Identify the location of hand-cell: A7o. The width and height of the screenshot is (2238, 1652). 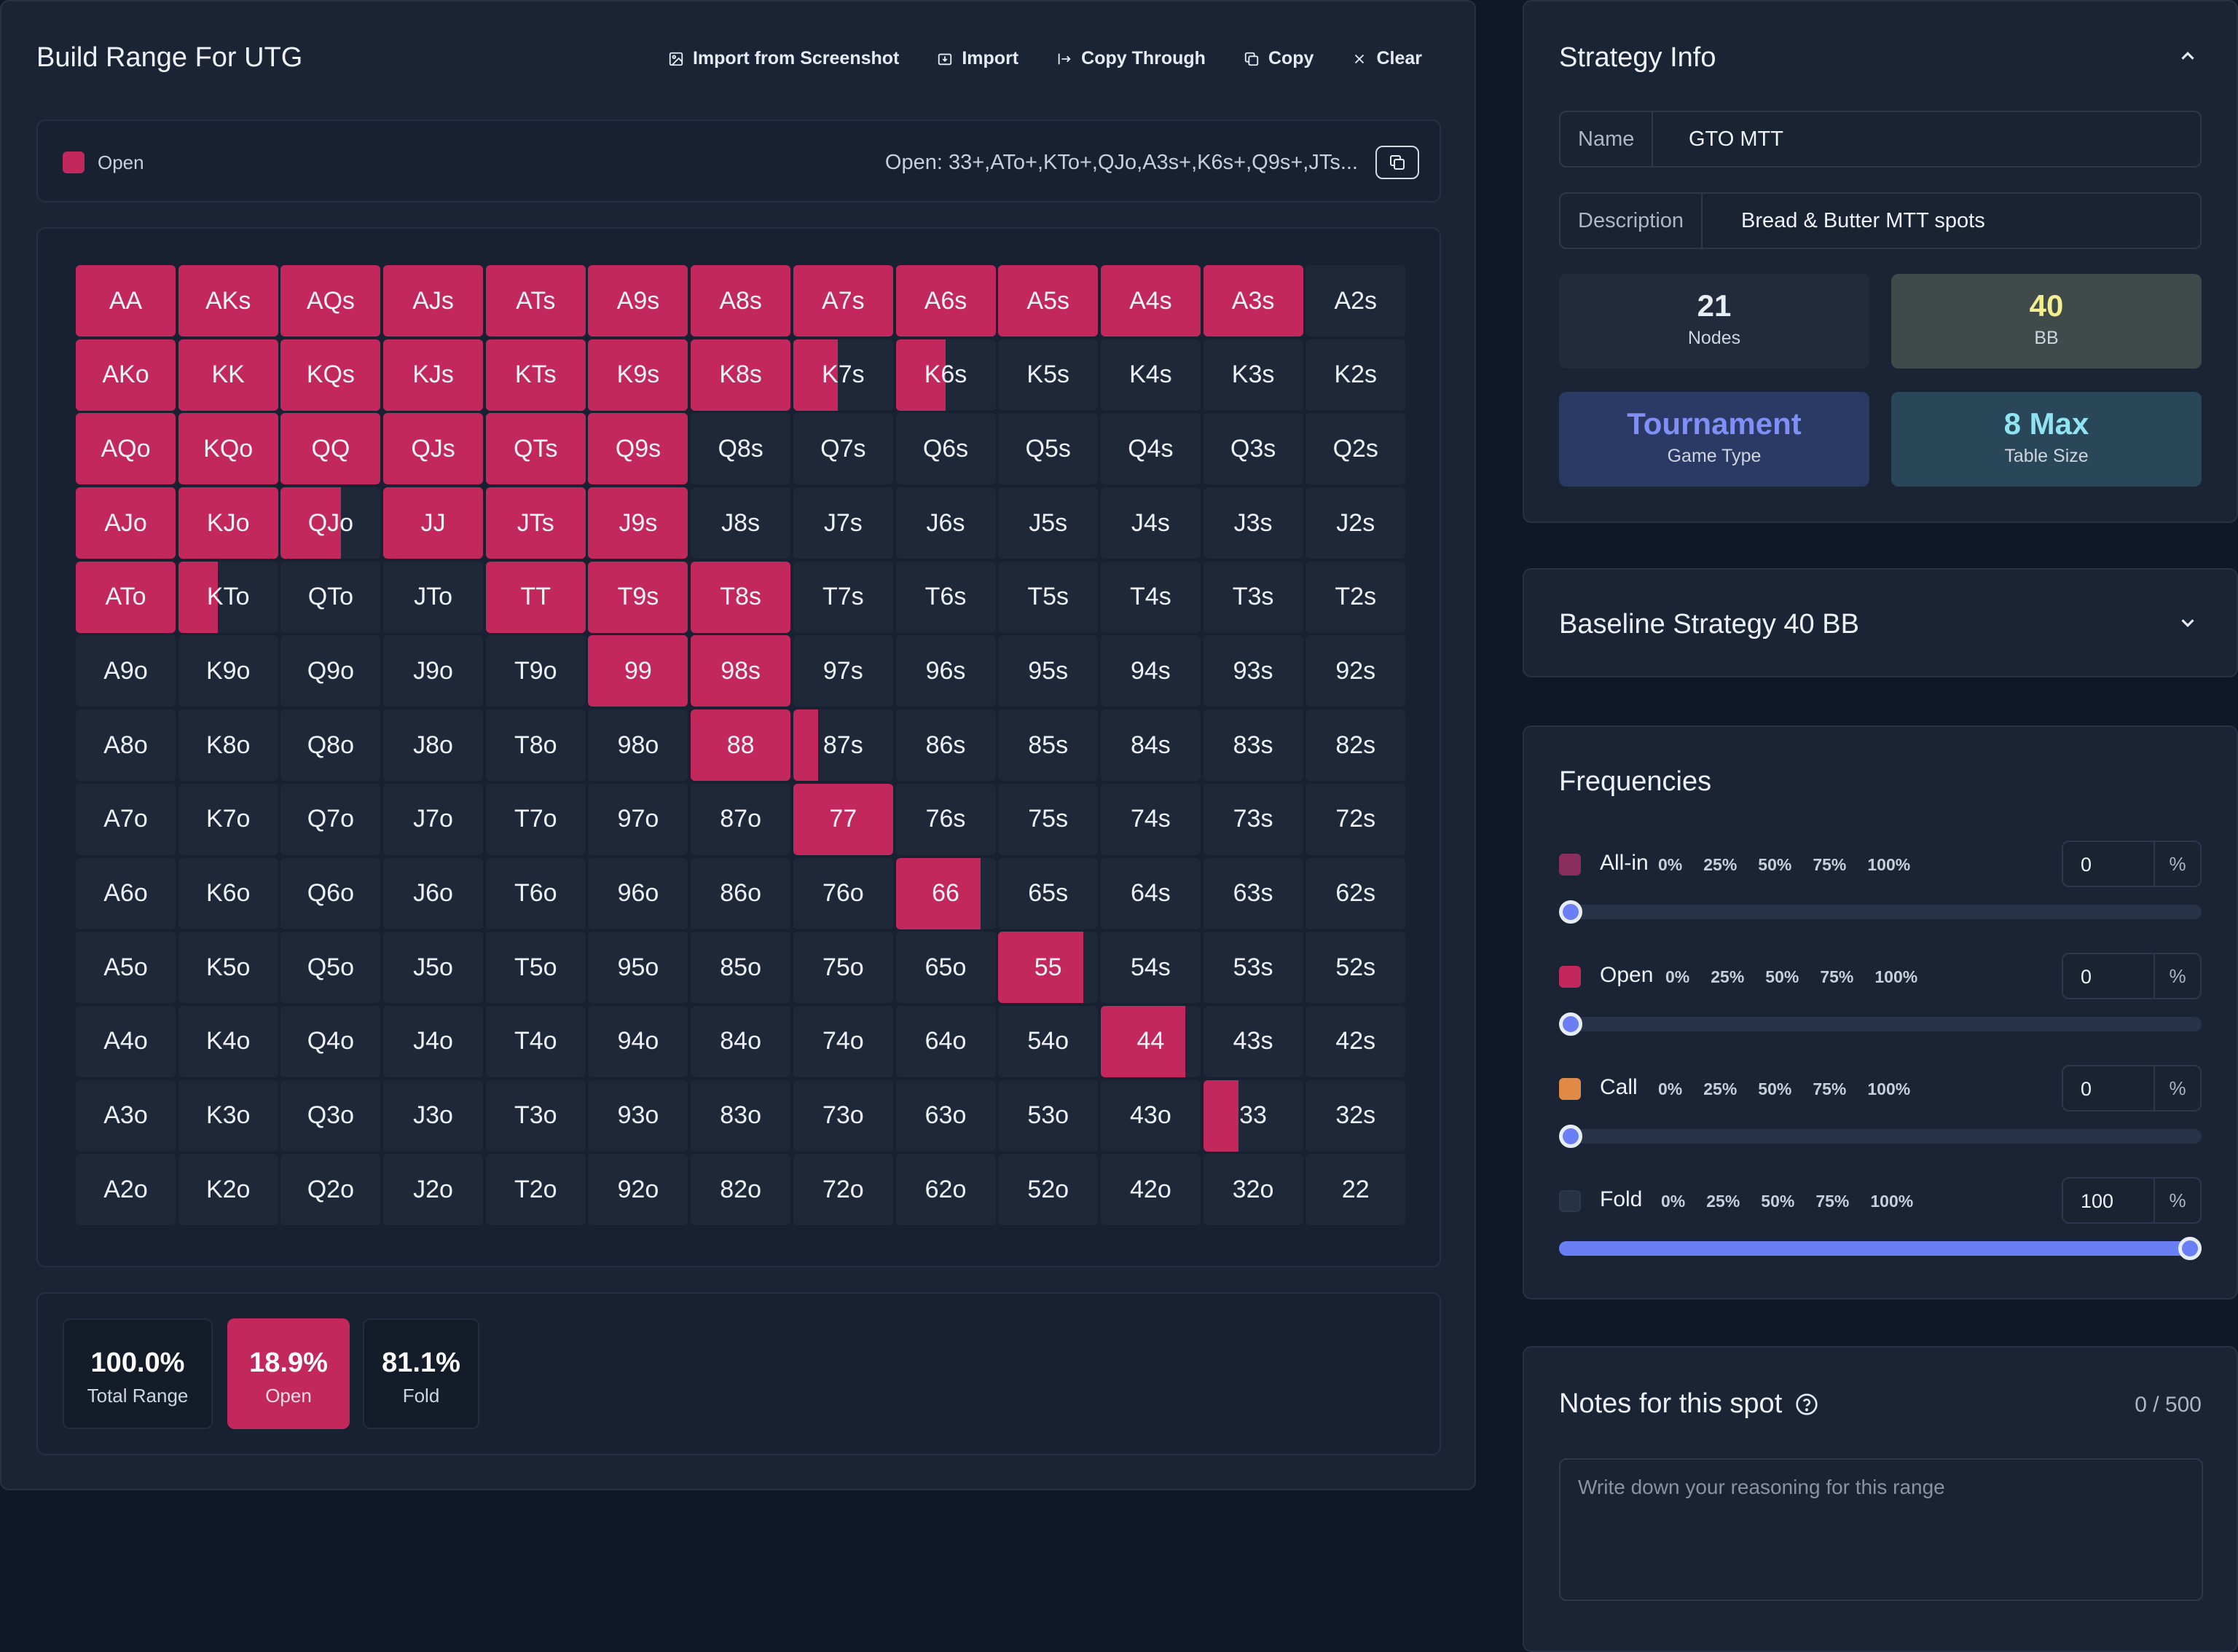
(126, 819).